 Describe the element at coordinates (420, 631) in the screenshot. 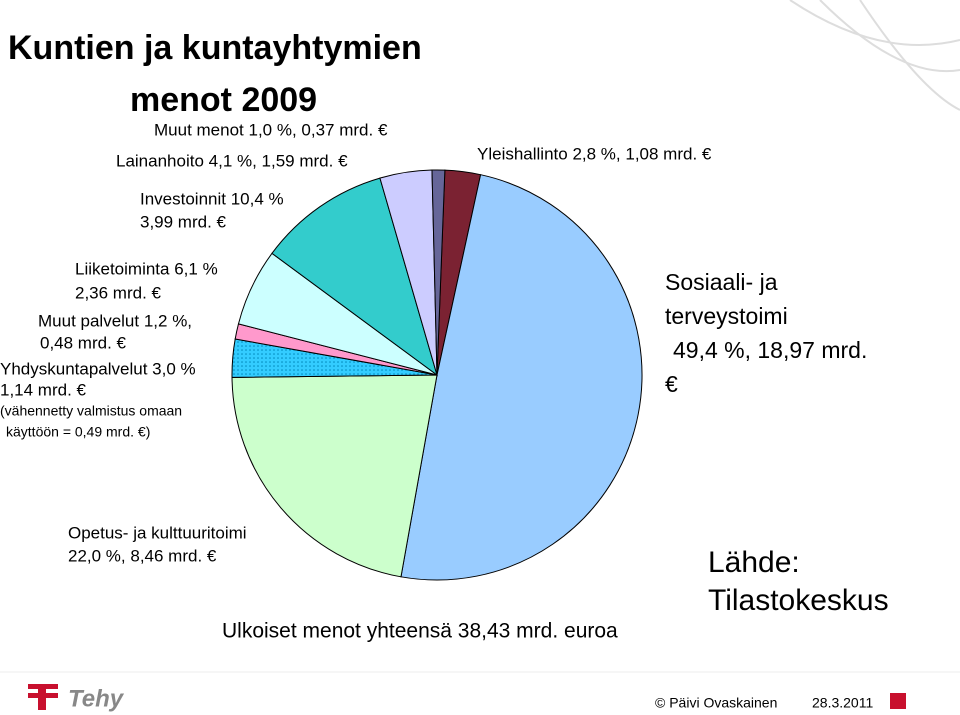

I see `total-note: Ulkoiset menot yhteensä 38,43 mrd. euroa` at that location.